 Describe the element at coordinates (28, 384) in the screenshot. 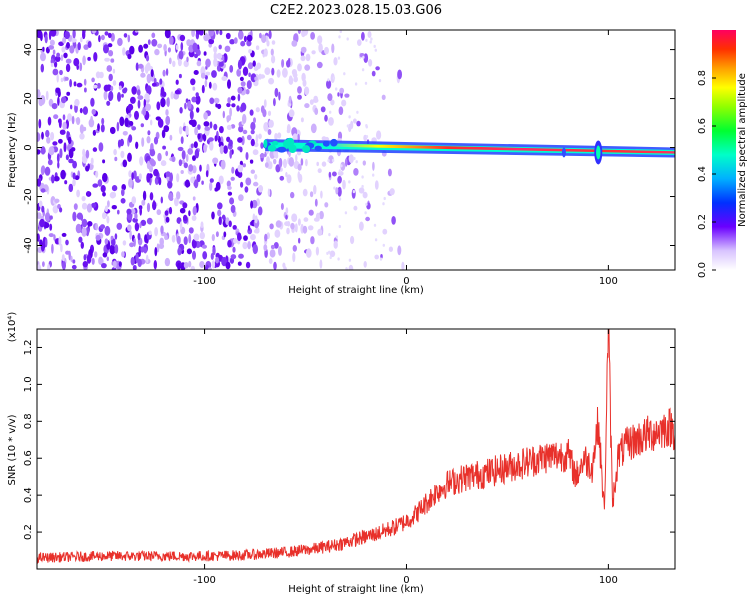

I see `snr-y-tick-label: 1.0` at that location.